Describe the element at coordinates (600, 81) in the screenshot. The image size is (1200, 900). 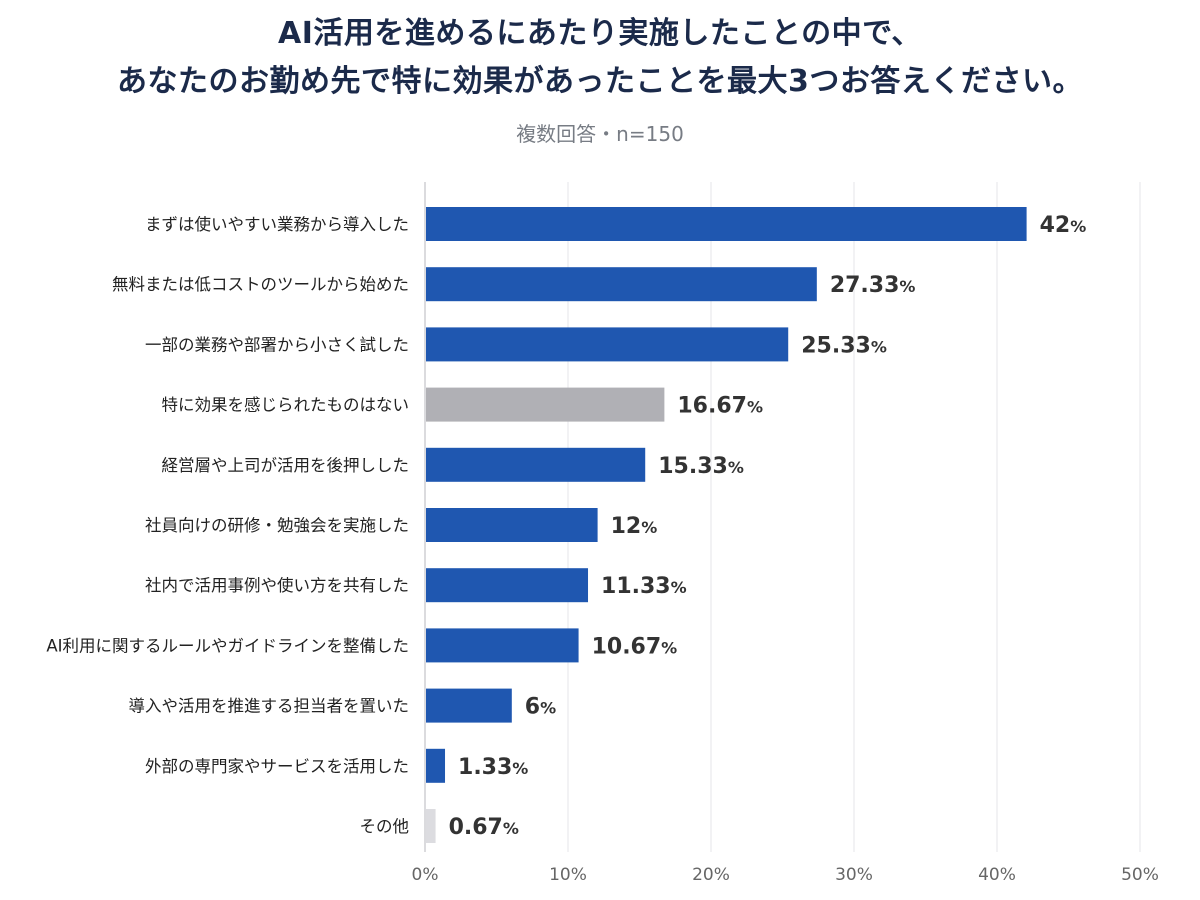
I see `chart-title-line-2: あなたのお勤め先で特に効果があったことを最大3つお答えください。` at that location.